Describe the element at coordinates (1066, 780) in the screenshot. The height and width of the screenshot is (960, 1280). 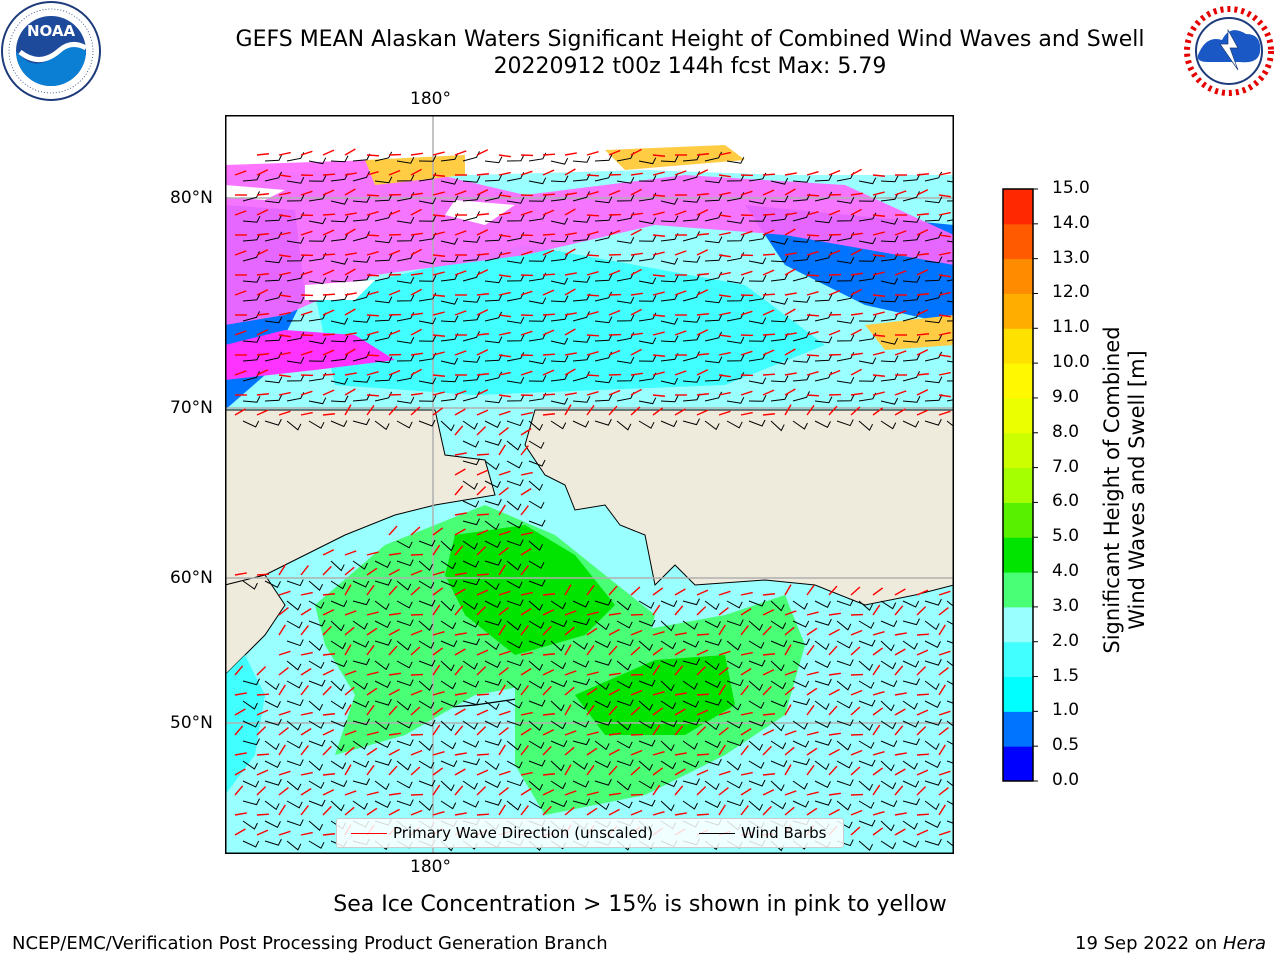
I see `colorbar-tick-label: 0.0` at that location.